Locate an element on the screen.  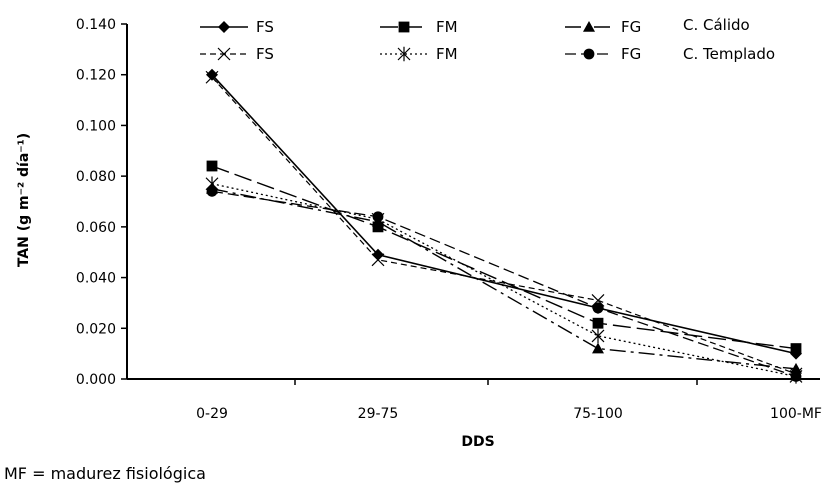
y-tick-label: 0.000 is located at coordinates (96, 380).